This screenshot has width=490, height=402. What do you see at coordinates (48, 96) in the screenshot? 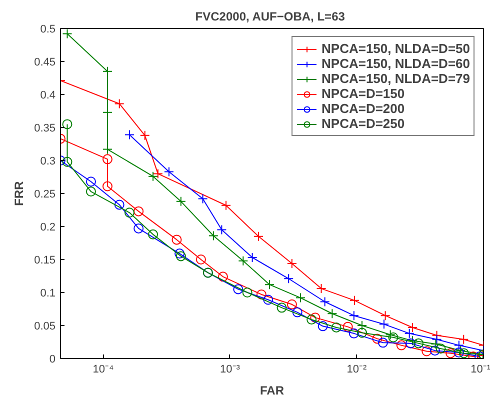
I see `y-tick-label: 0.4` at bounding box center [48, 96].